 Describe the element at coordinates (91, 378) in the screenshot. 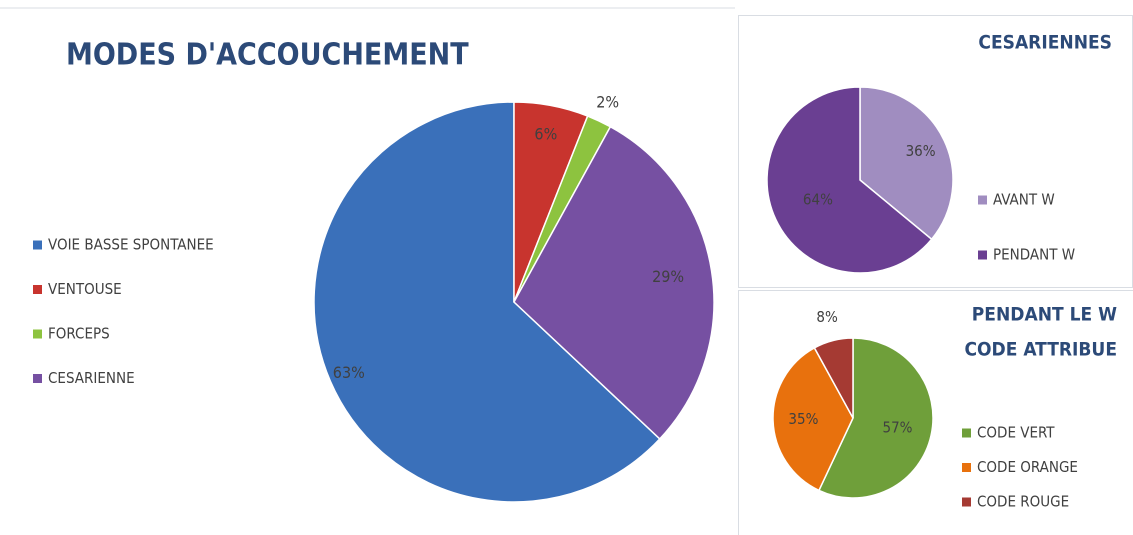

I see `legend-label: CESARIENNE` at that location.